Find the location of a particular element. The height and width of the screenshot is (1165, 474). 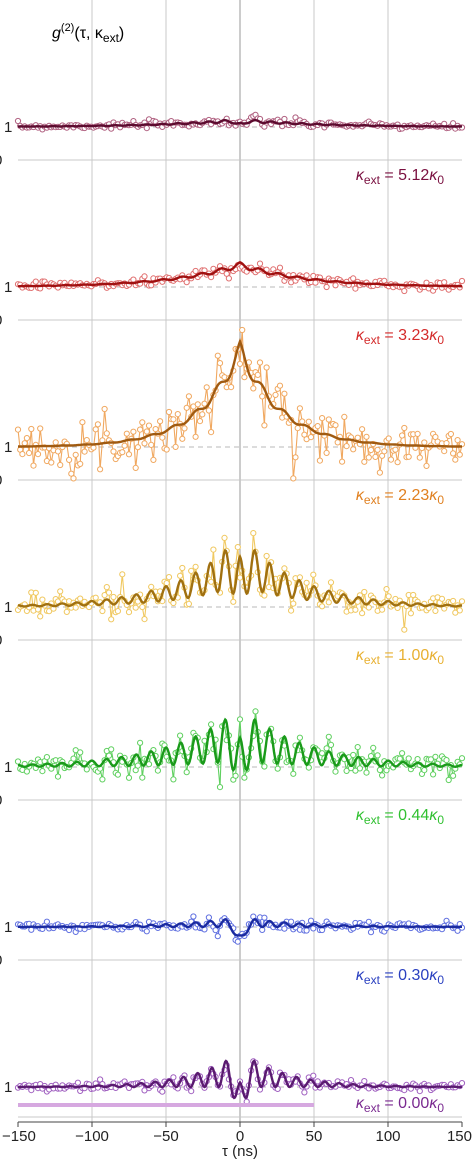

series-label: κext = 3.23κ0 is located at coordinates (400, 337).